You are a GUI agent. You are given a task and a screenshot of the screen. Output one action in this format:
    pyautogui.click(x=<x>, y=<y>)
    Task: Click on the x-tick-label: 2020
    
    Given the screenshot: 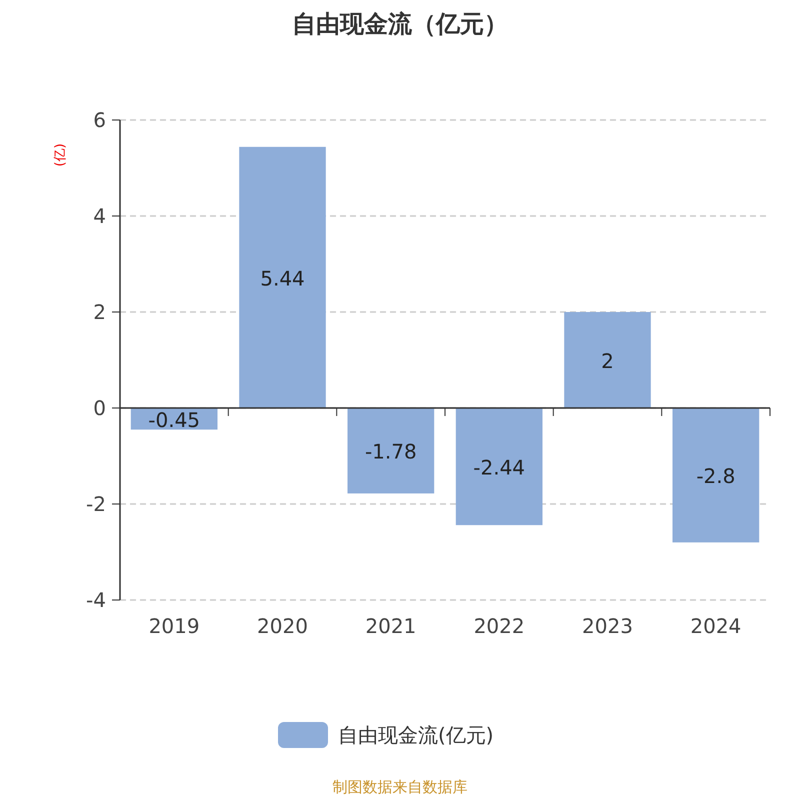 What is the action you would take?
    pyautogui.click(x=282, y=626)
    